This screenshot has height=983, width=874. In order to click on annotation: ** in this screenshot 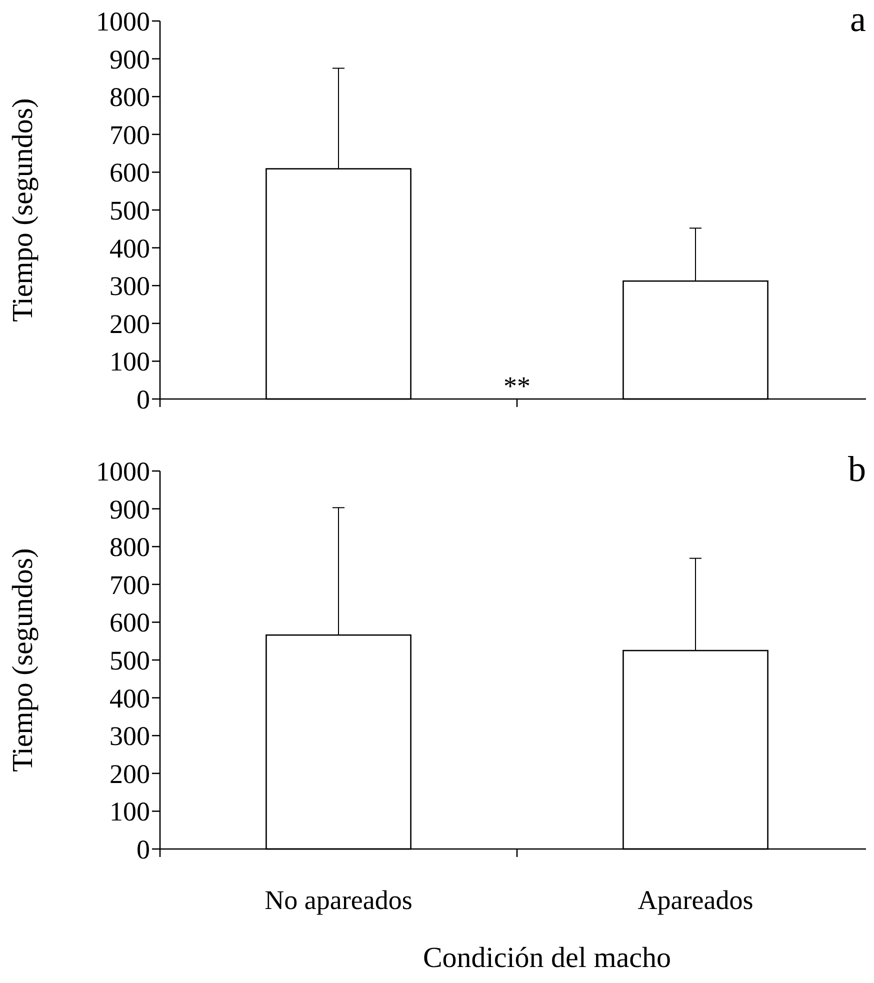, I will do `click(517, 386)`.